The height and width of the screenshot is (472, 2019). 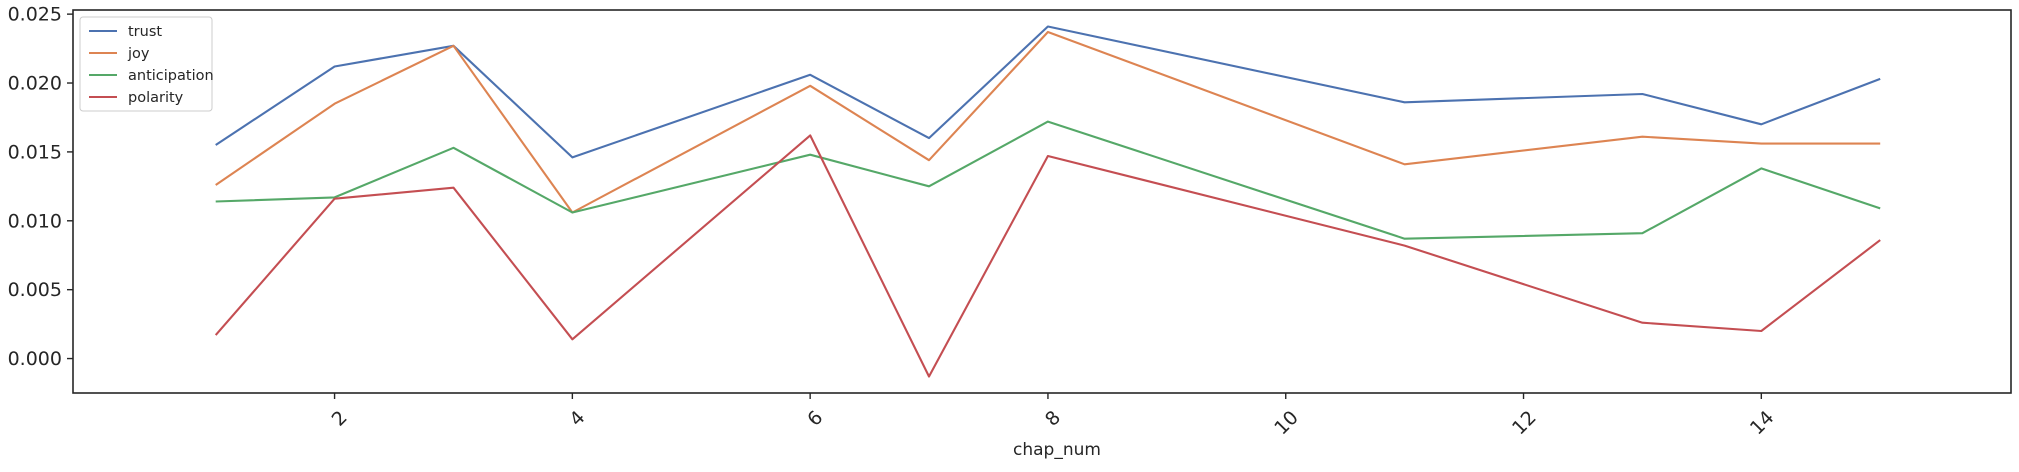 I want to click on legend: trust joy anticipation polarity, so click(x=147, y=64).